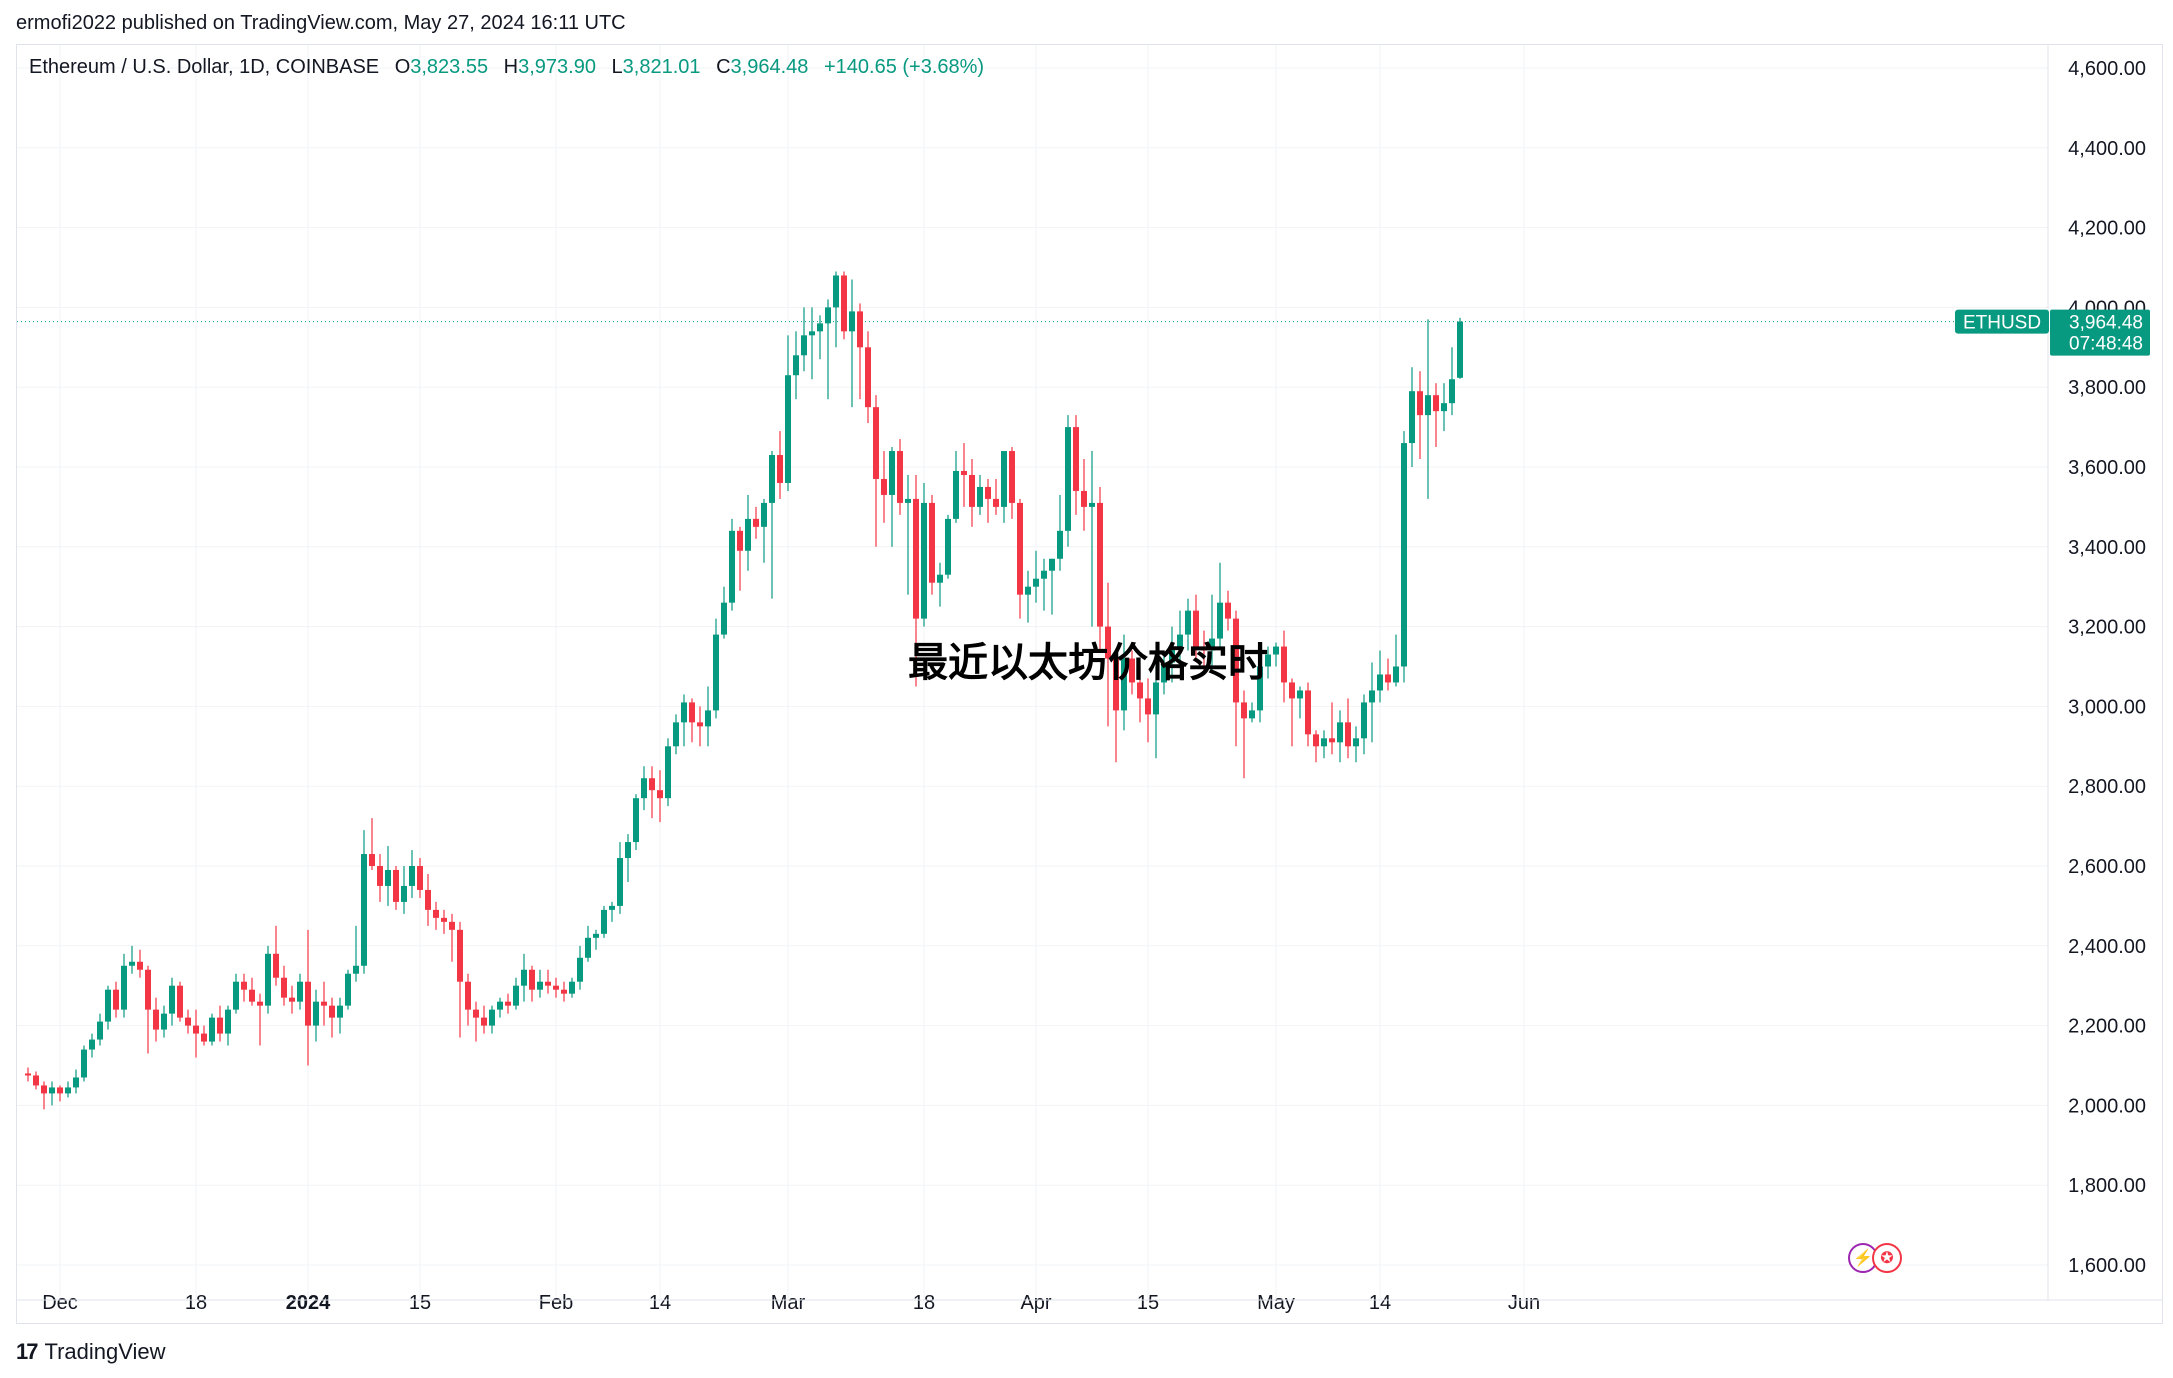 The height and width of the screenshot is (1378, 2173). Describe the element at coordinates (2002, 323) in the screenshot. I see `ticker-tag-label: ETHUSD` at that location.